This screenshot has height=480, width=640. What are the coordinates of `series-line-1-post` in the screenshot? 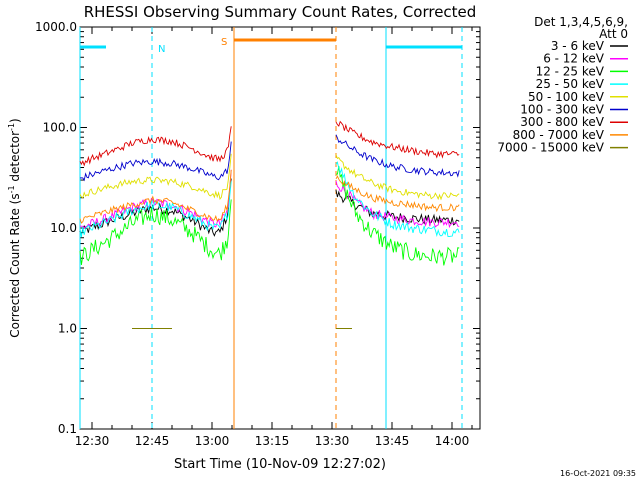 It's located at (397, 204).